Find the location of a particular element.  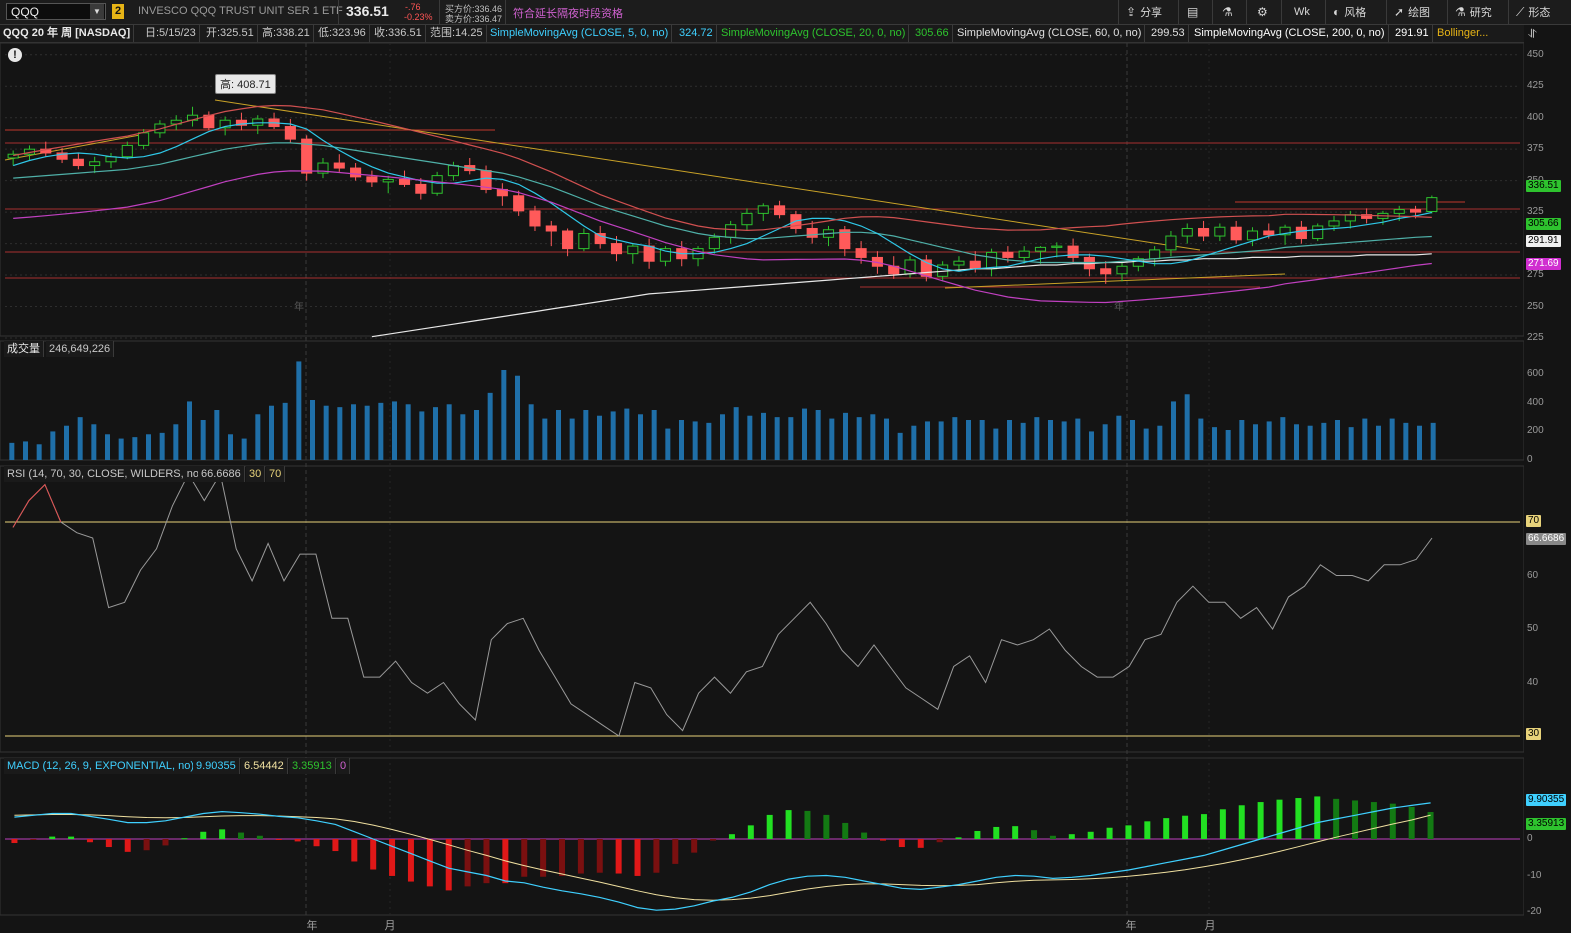

price-axis: ⥯ is located at coordinates (1547, 479).